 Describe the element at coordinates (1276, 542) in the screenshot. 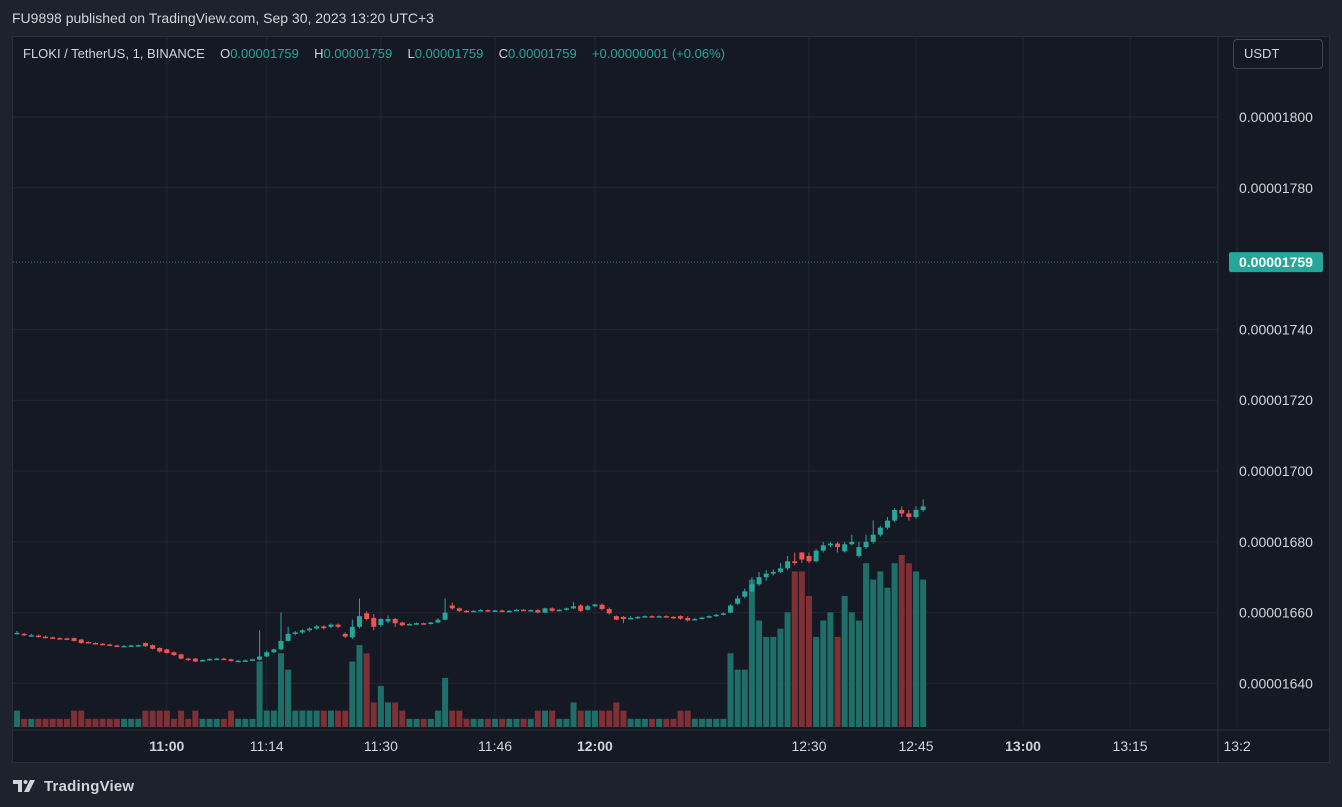

I see `price-tick-label: 0.00001680` at that location.